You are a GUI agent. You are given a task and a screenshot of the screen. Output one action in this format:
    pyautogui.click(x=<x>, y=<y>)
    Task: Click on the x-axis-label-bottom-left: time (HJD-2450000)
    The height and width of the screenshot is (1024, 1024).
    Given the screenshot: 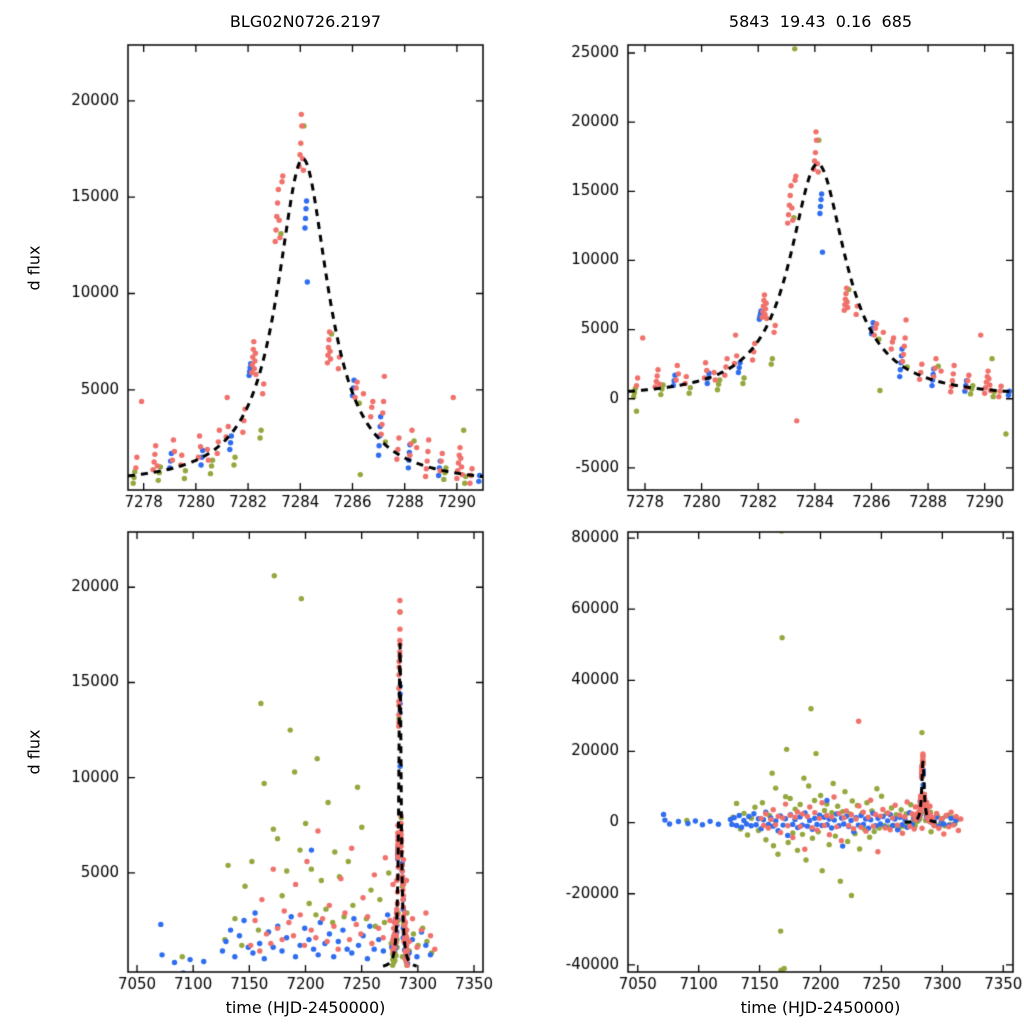 What is the action you would take?
    pyautogui.click(x=305, y=1007)
    